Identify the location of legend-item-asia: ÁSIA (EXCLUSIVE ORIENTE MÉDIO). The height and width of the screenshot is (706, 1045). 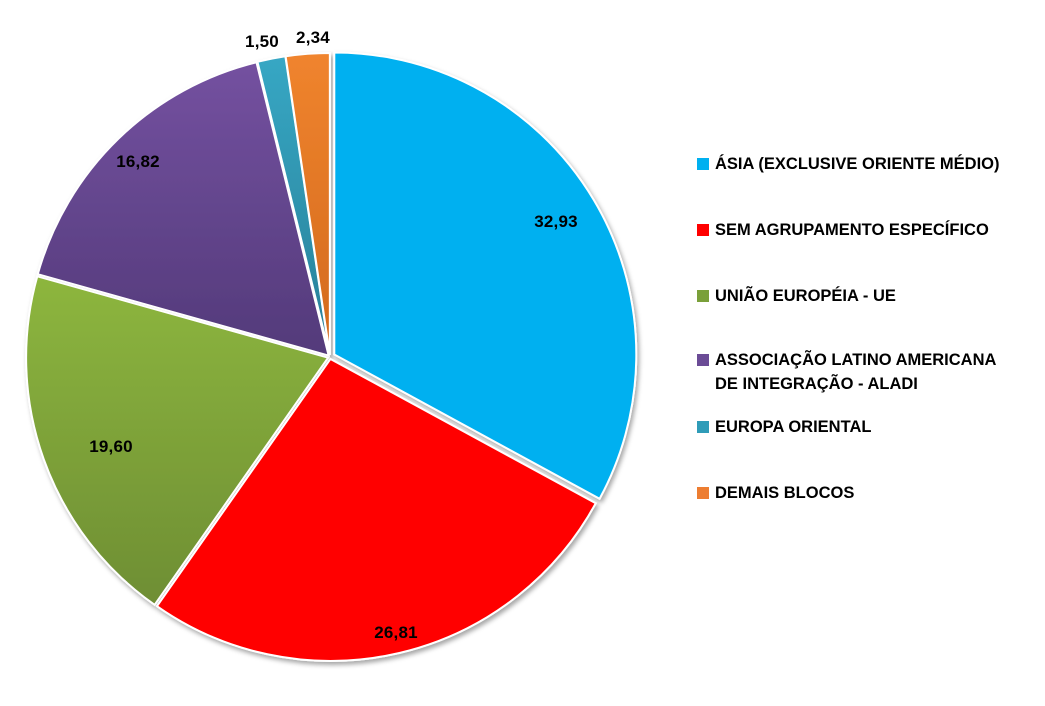
(848, 164).